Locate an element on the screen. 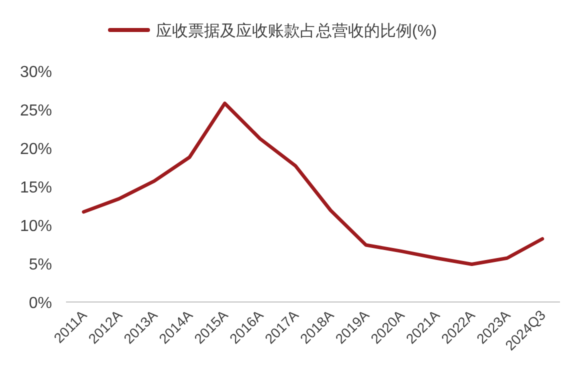 This screenshot has width=588, height=387. y-tick-label: 10% is located at coordinates (36, 226).